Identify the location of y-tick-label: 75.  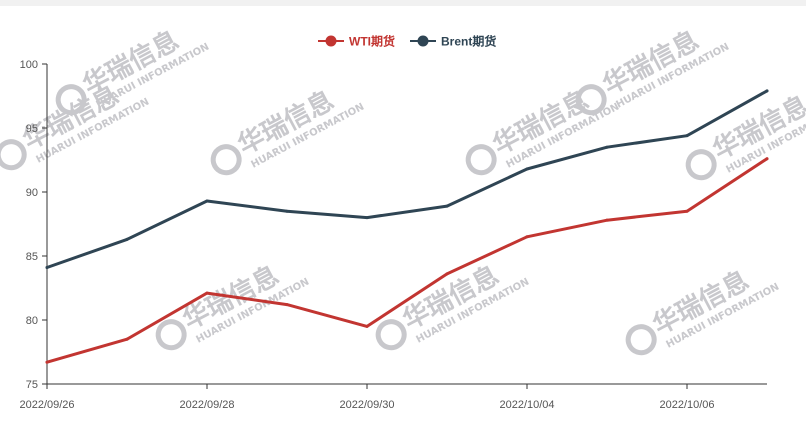
(32, 385).